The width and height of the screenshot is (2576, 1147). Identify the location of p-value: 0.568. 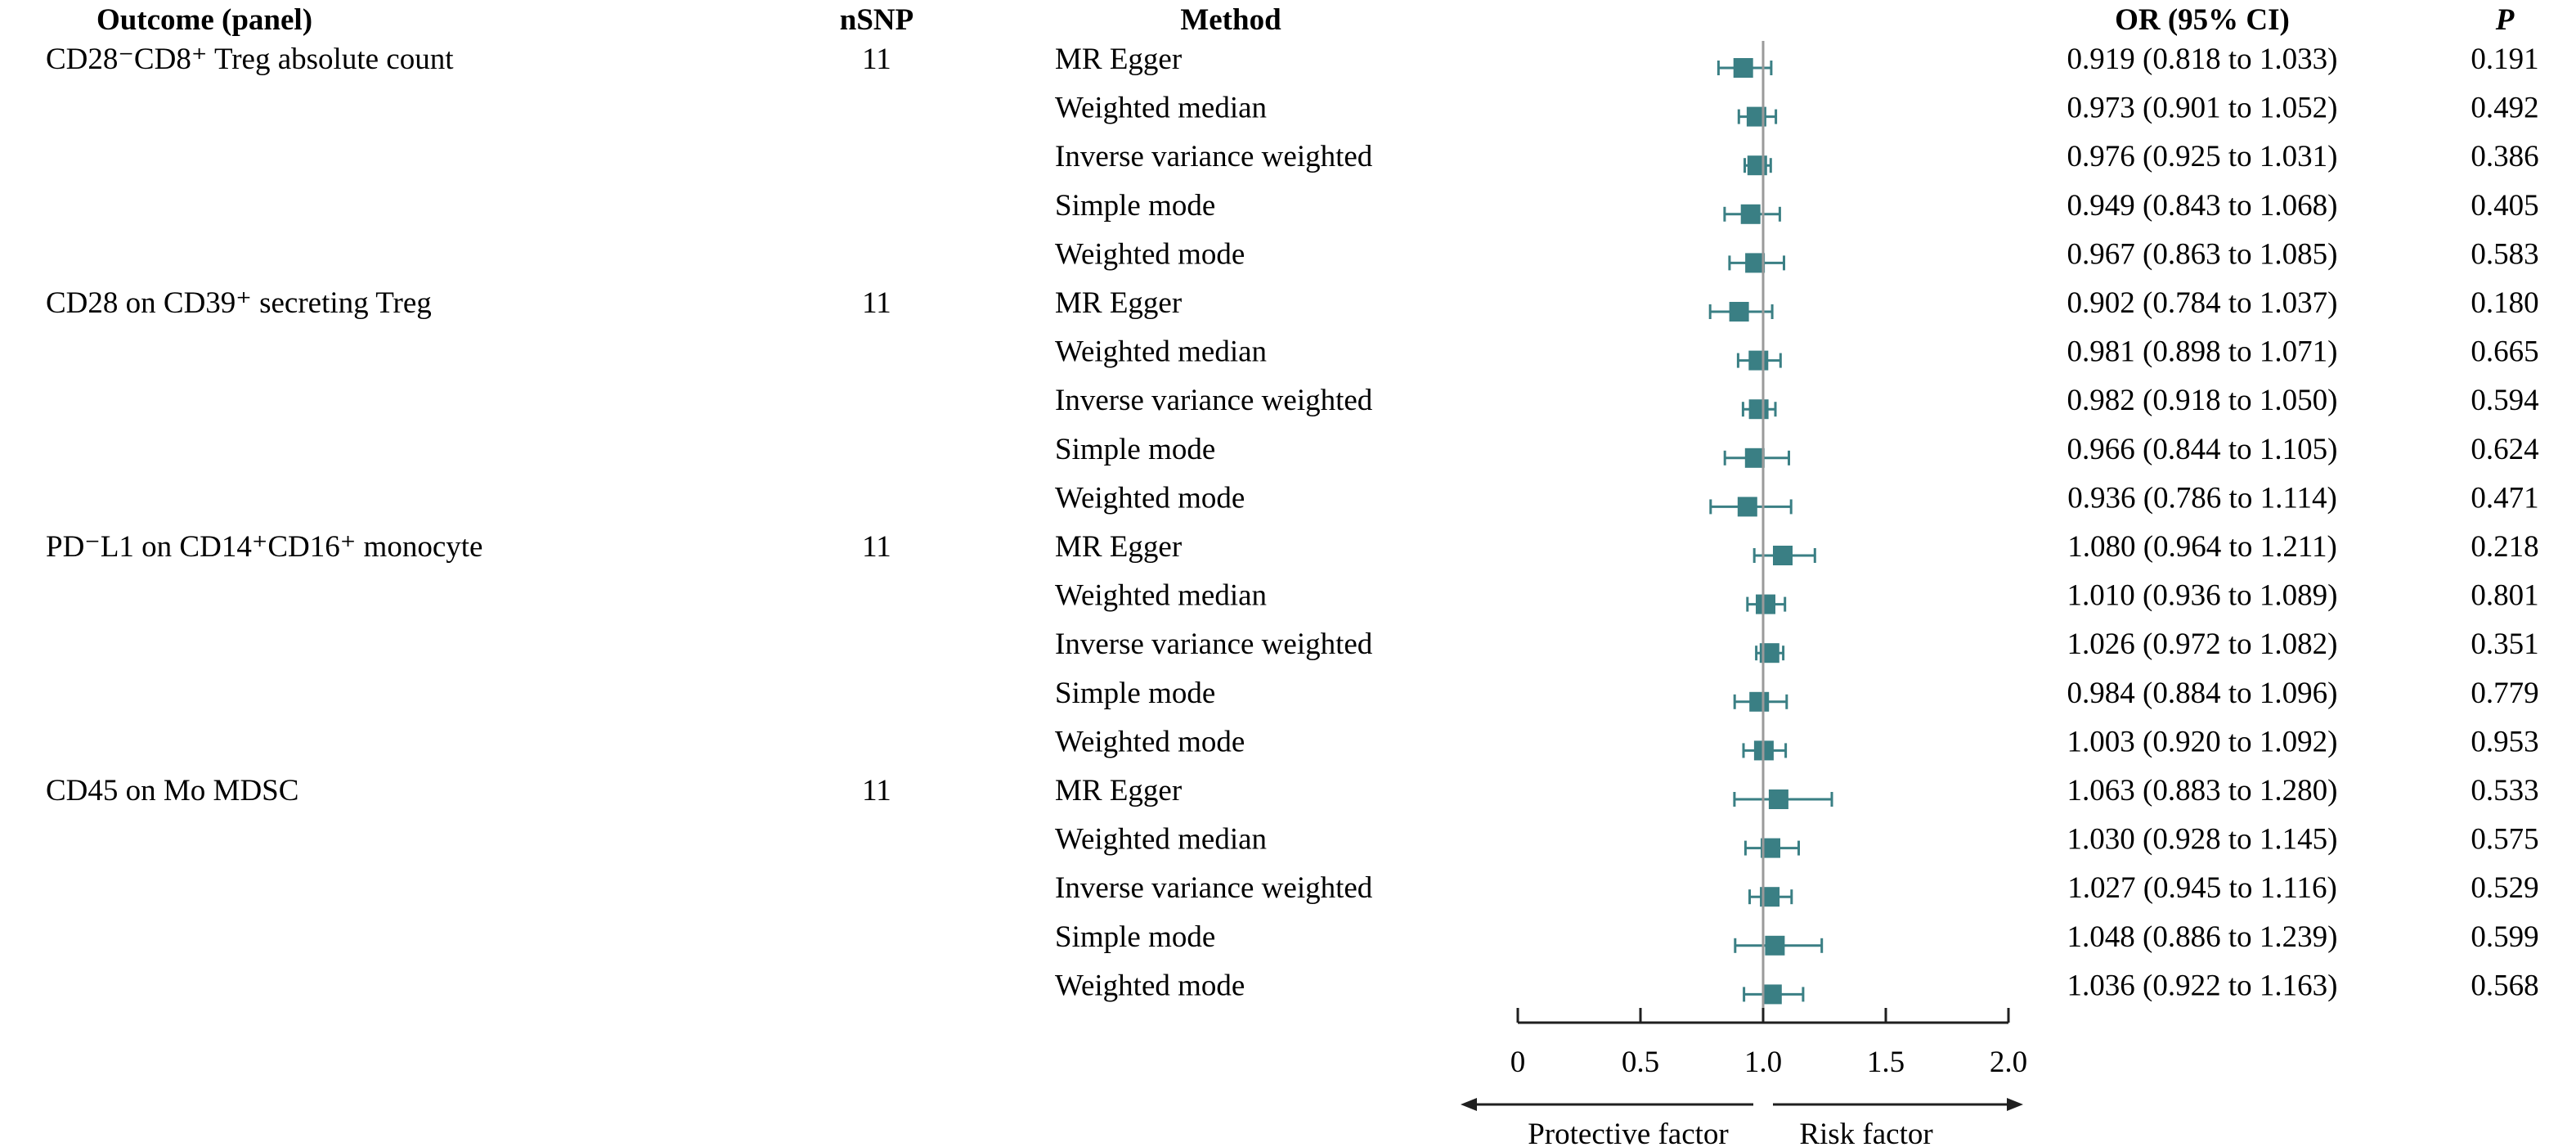
(2504, 985).